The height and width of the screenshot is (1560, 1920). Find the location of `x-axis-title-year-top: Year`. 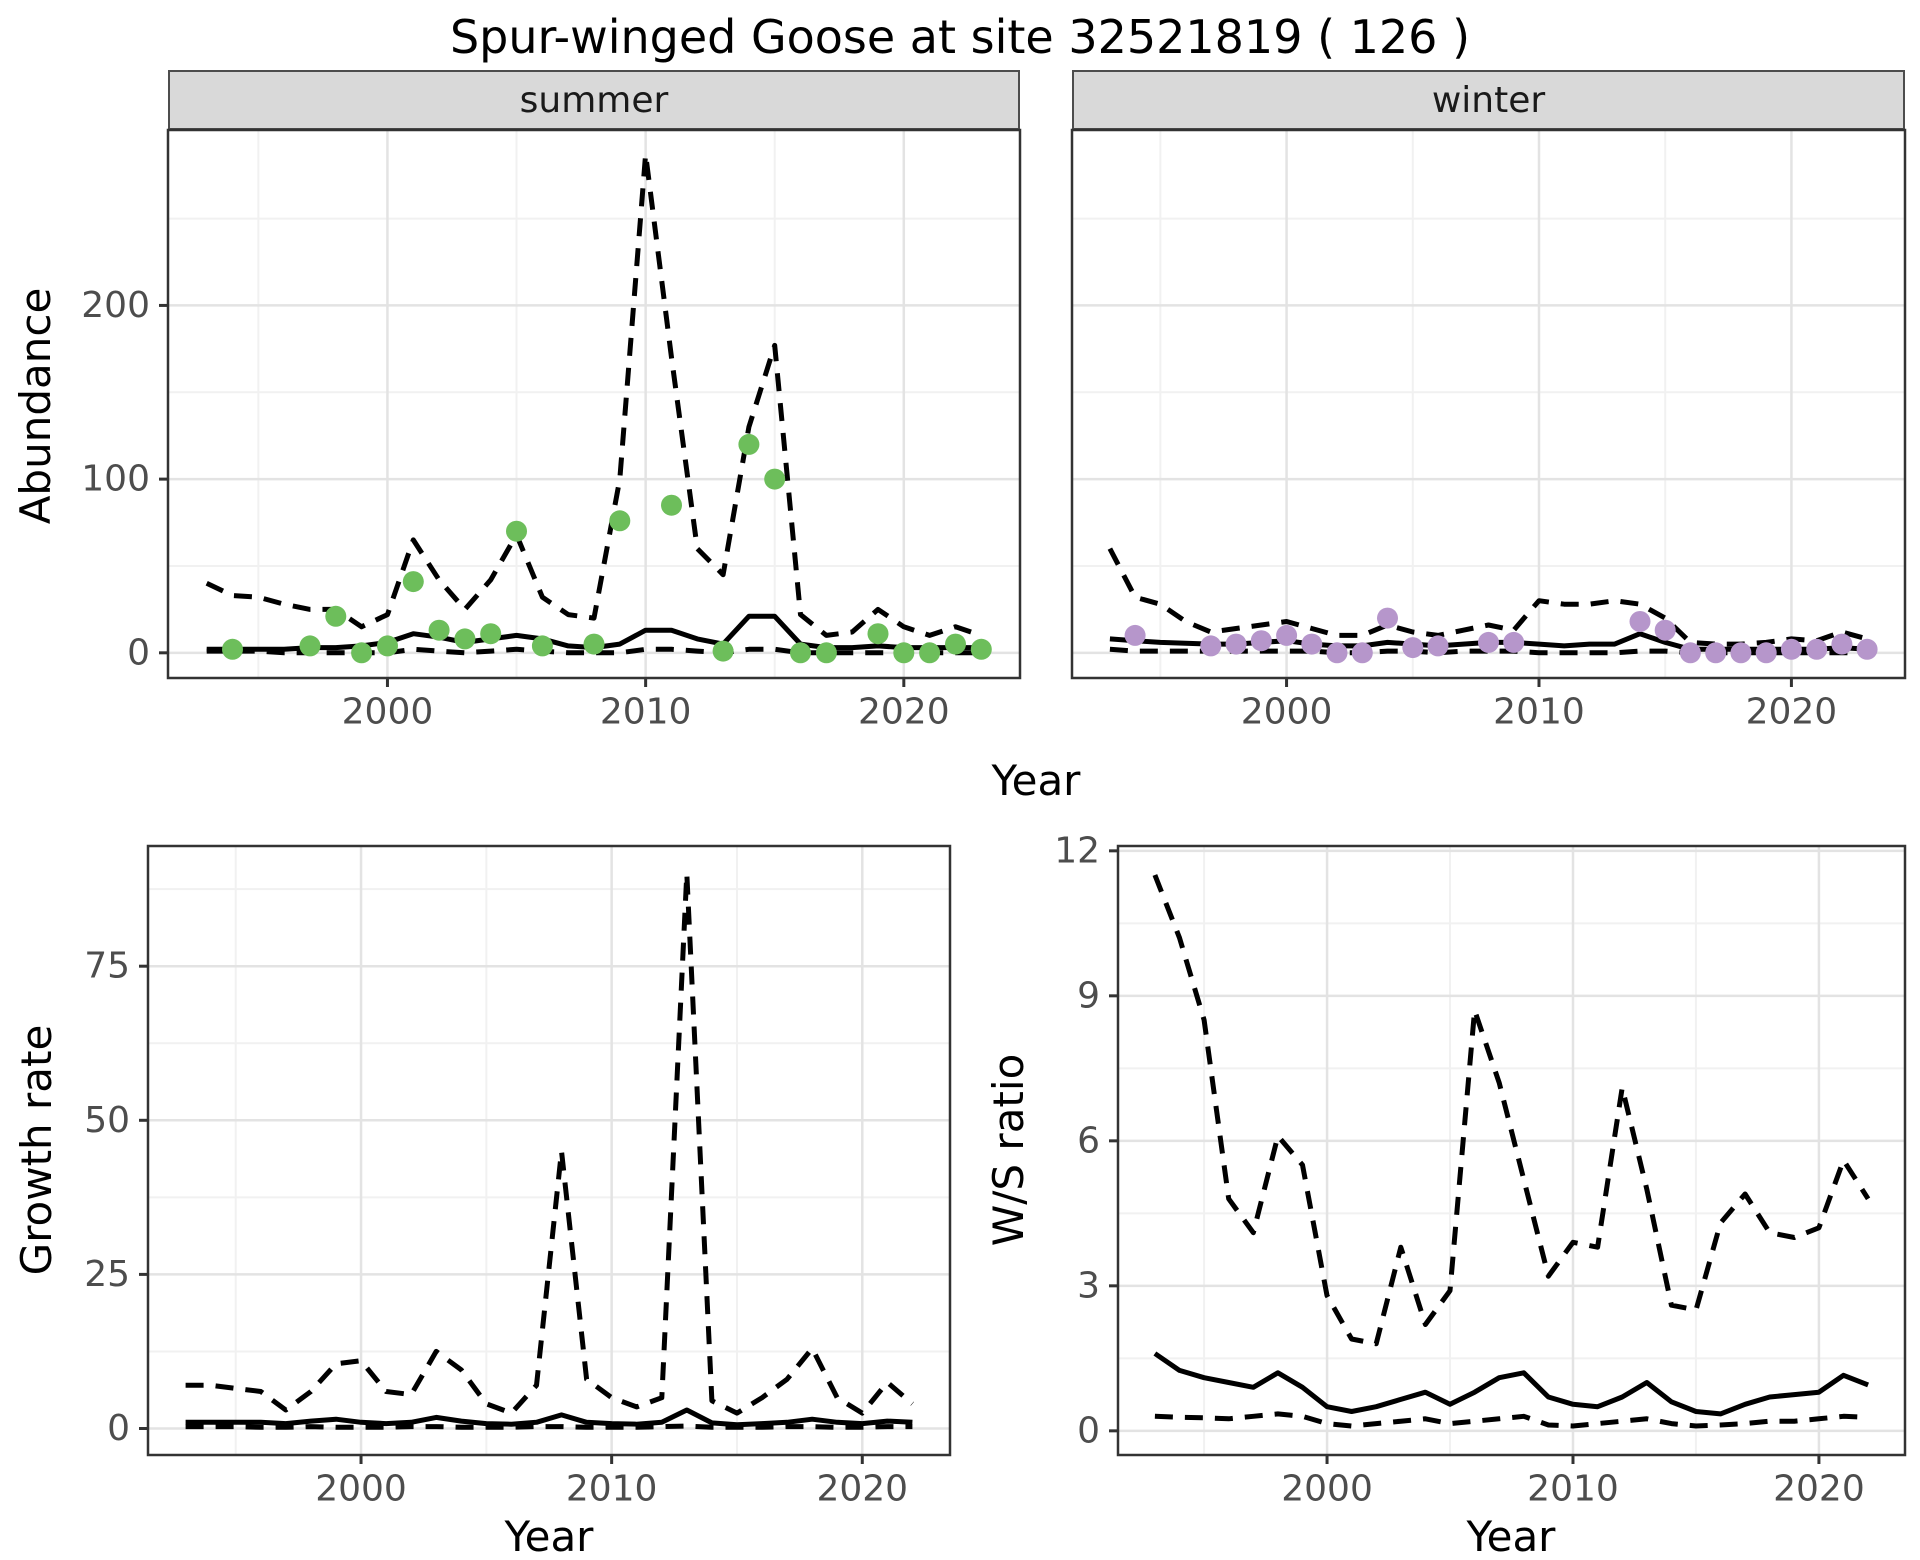

x-axis-title-year-top: Year is located at coordinates (1036, 780).